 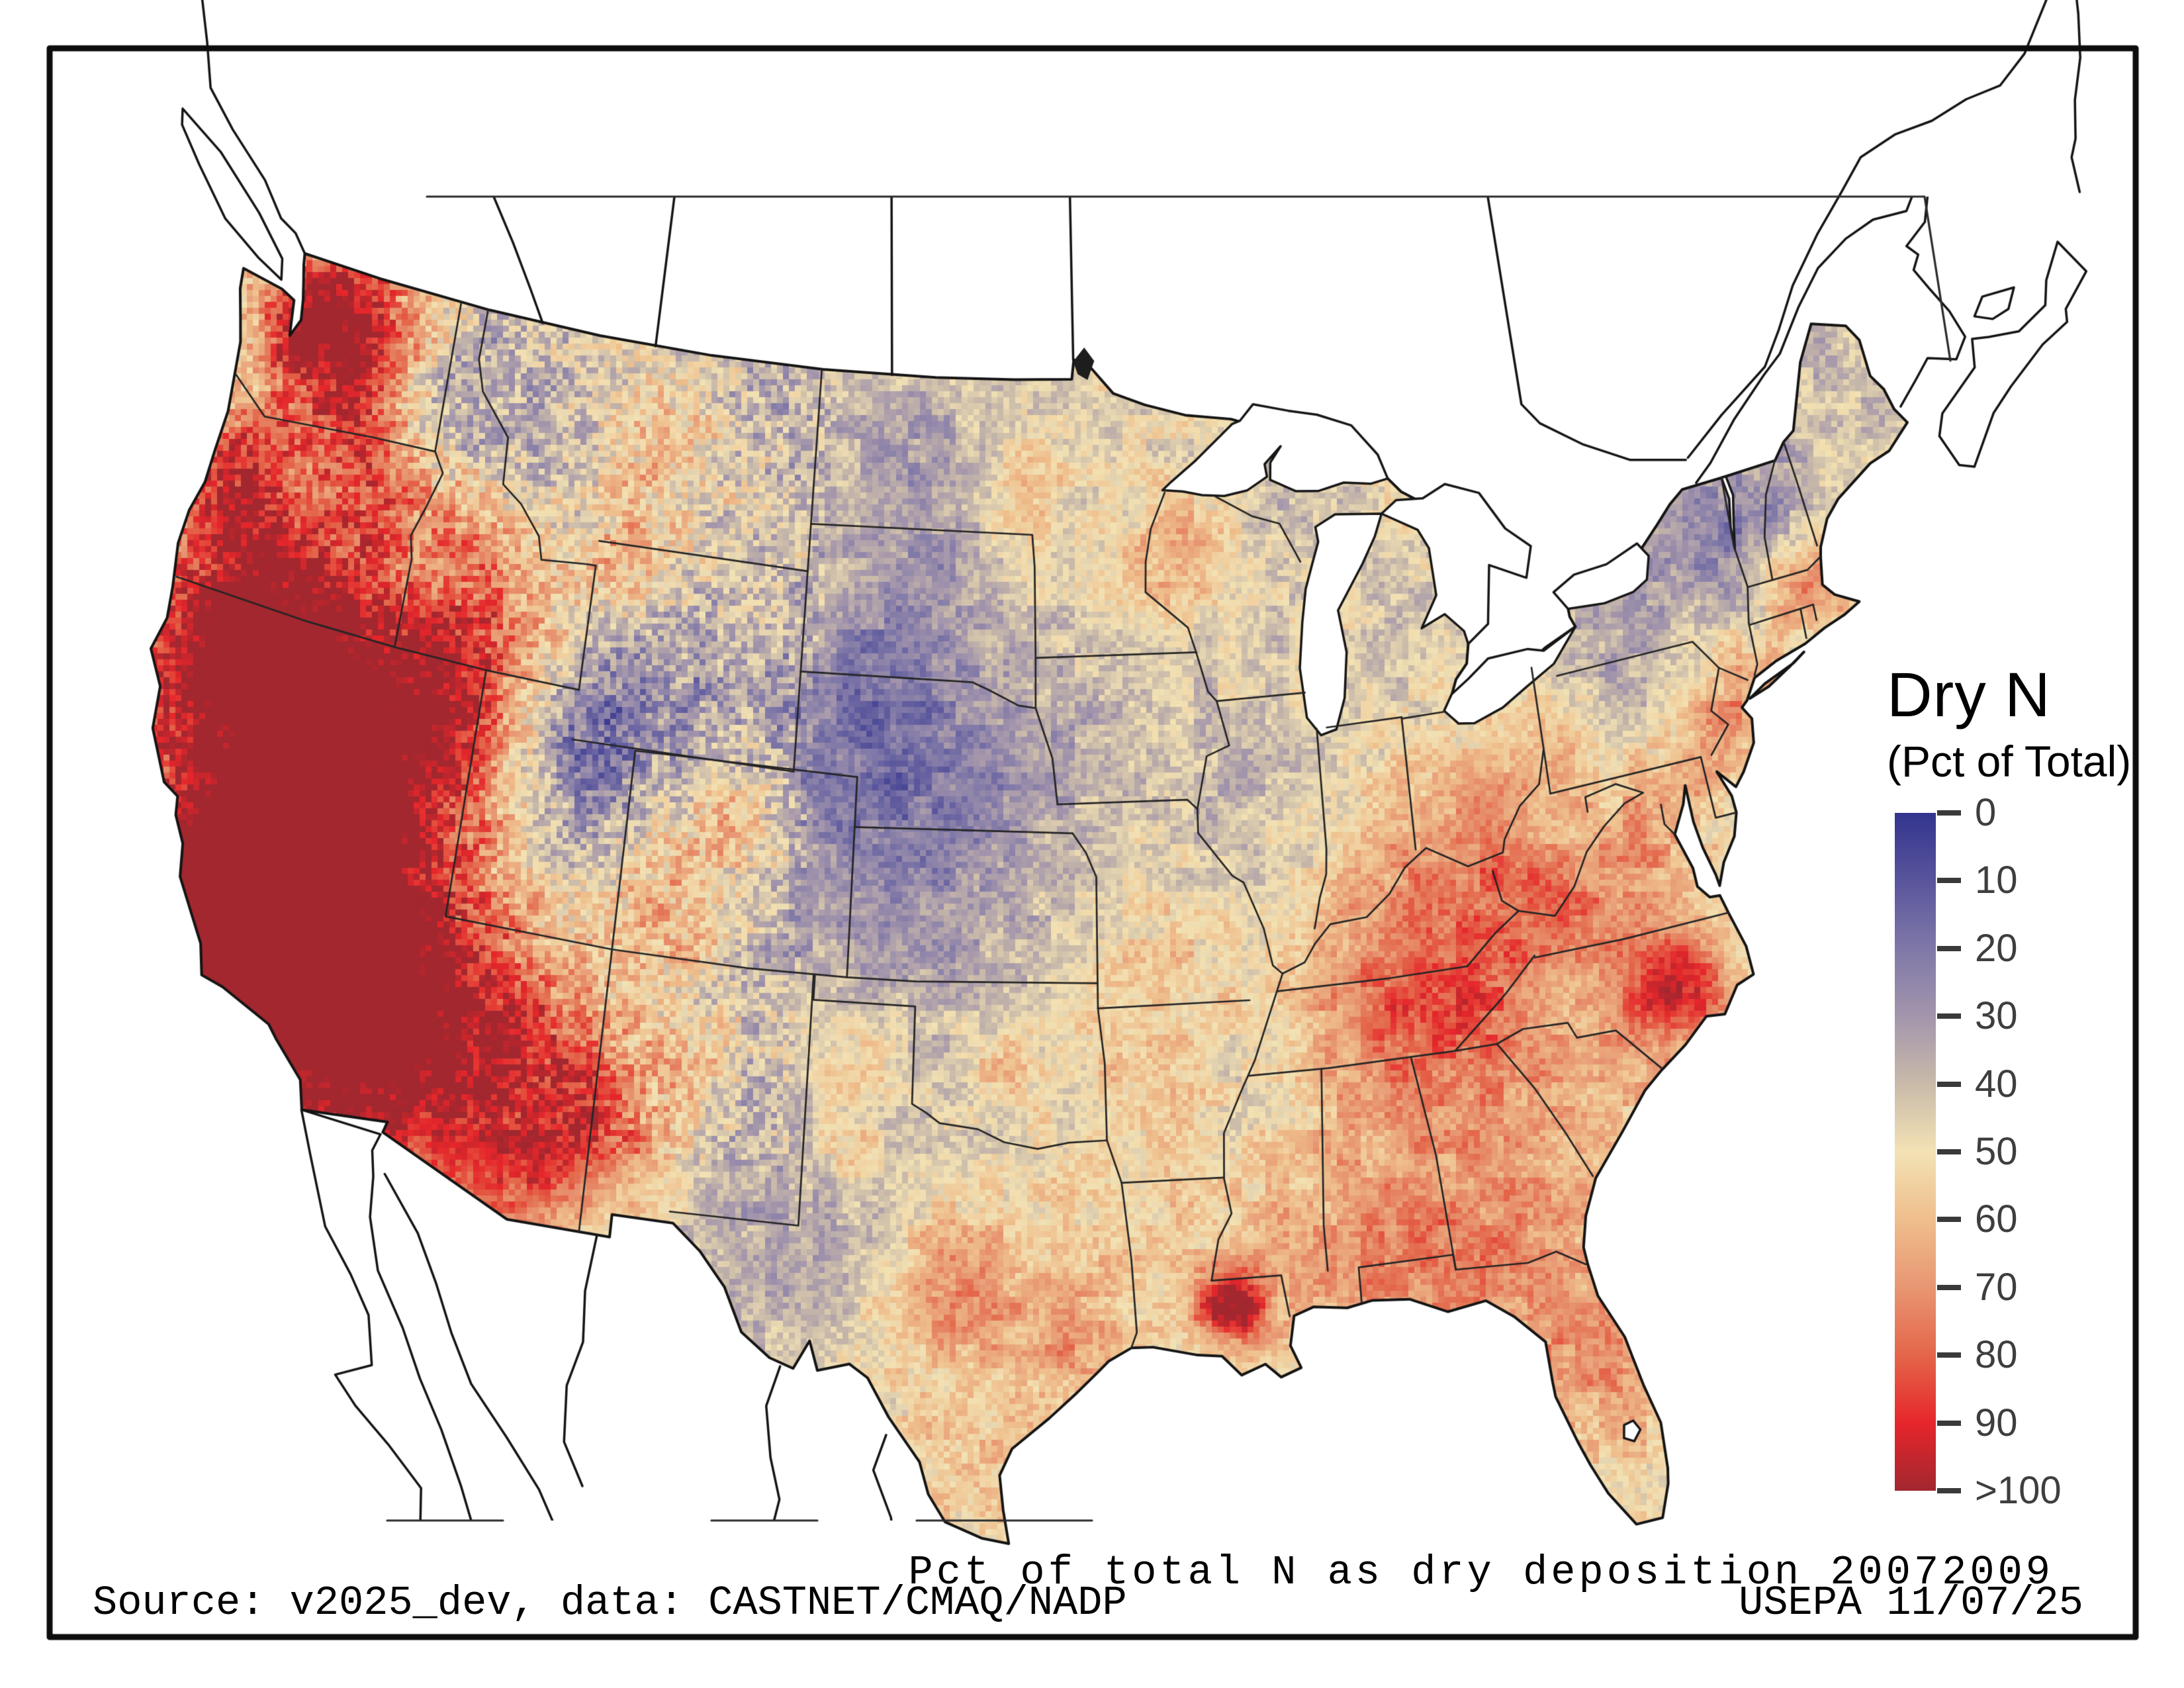 What do you see at coordinates (1911, 1602) in the screenshot?
I see `agency-text: USEPA 11/07/25` at bounding box center [1911, 1602].